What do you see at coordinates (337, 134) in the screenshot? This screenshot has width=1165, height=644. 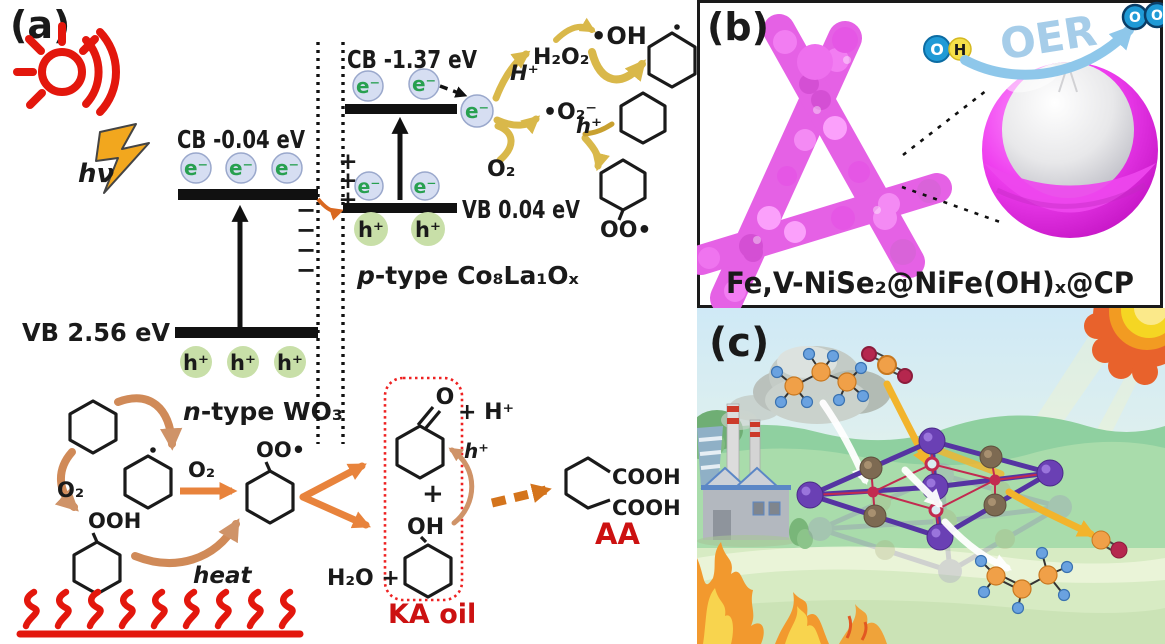 I see `electron-badges: e⁻ e⁻ e⁻ e⁻ e⁻ e⁻ e⁻ e⁻` at bounding box center [337, 134].